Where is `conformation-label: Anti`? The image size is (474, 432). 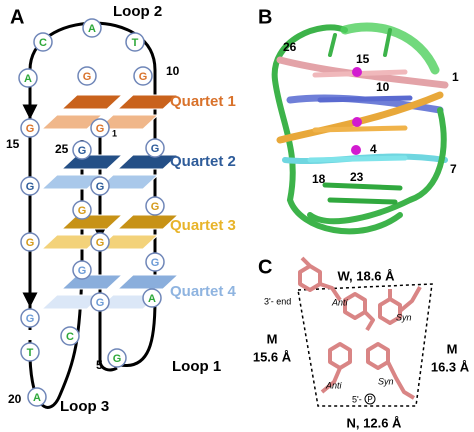 conformation-label: Anti is located at coordinates (334, 385).